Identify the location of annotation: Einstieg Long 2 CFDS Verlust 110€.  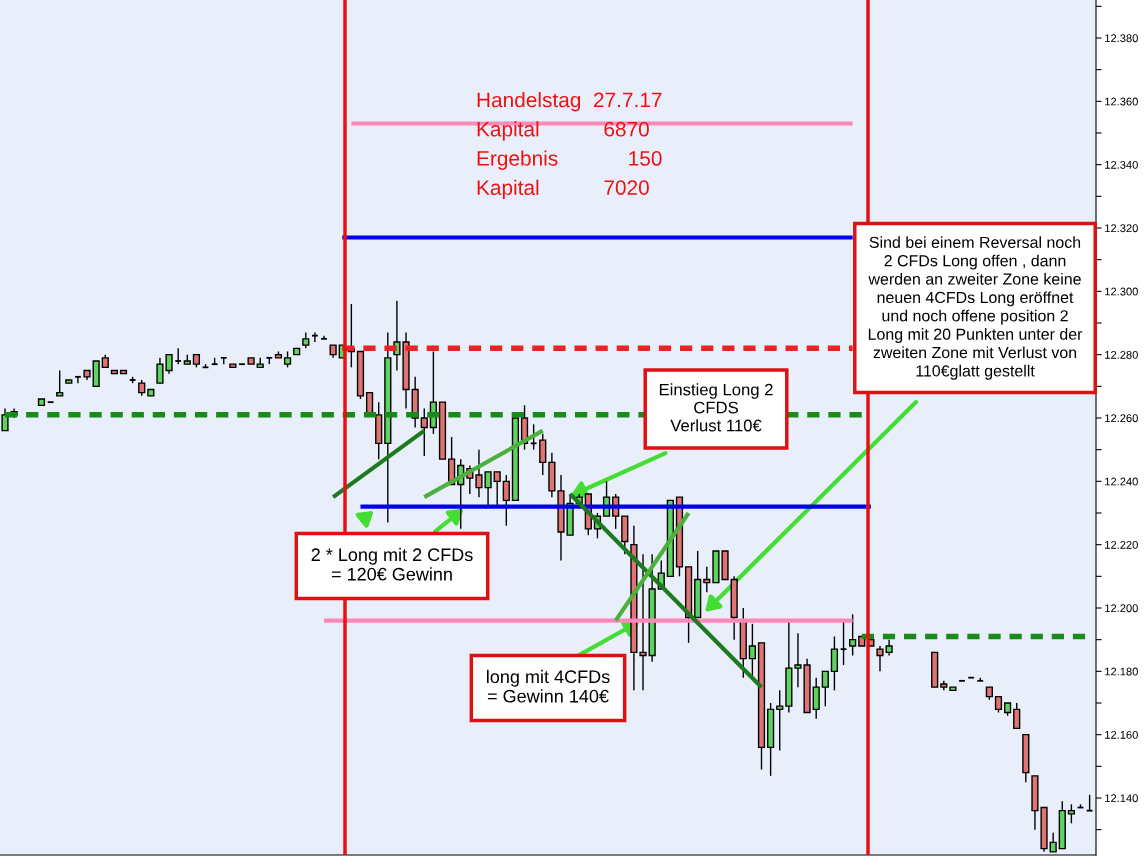
(716, 407).